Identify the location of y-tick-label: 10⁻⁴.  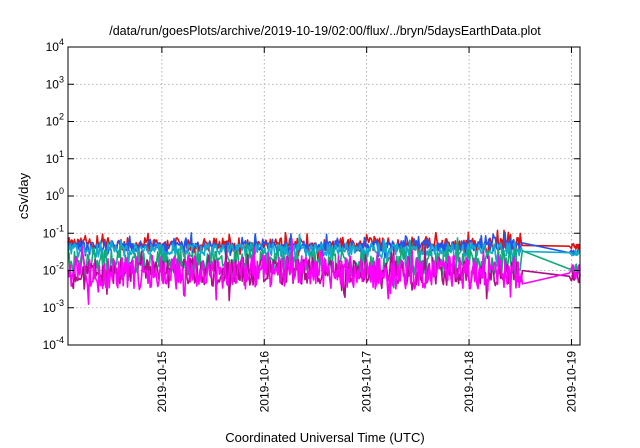
(53, 343).